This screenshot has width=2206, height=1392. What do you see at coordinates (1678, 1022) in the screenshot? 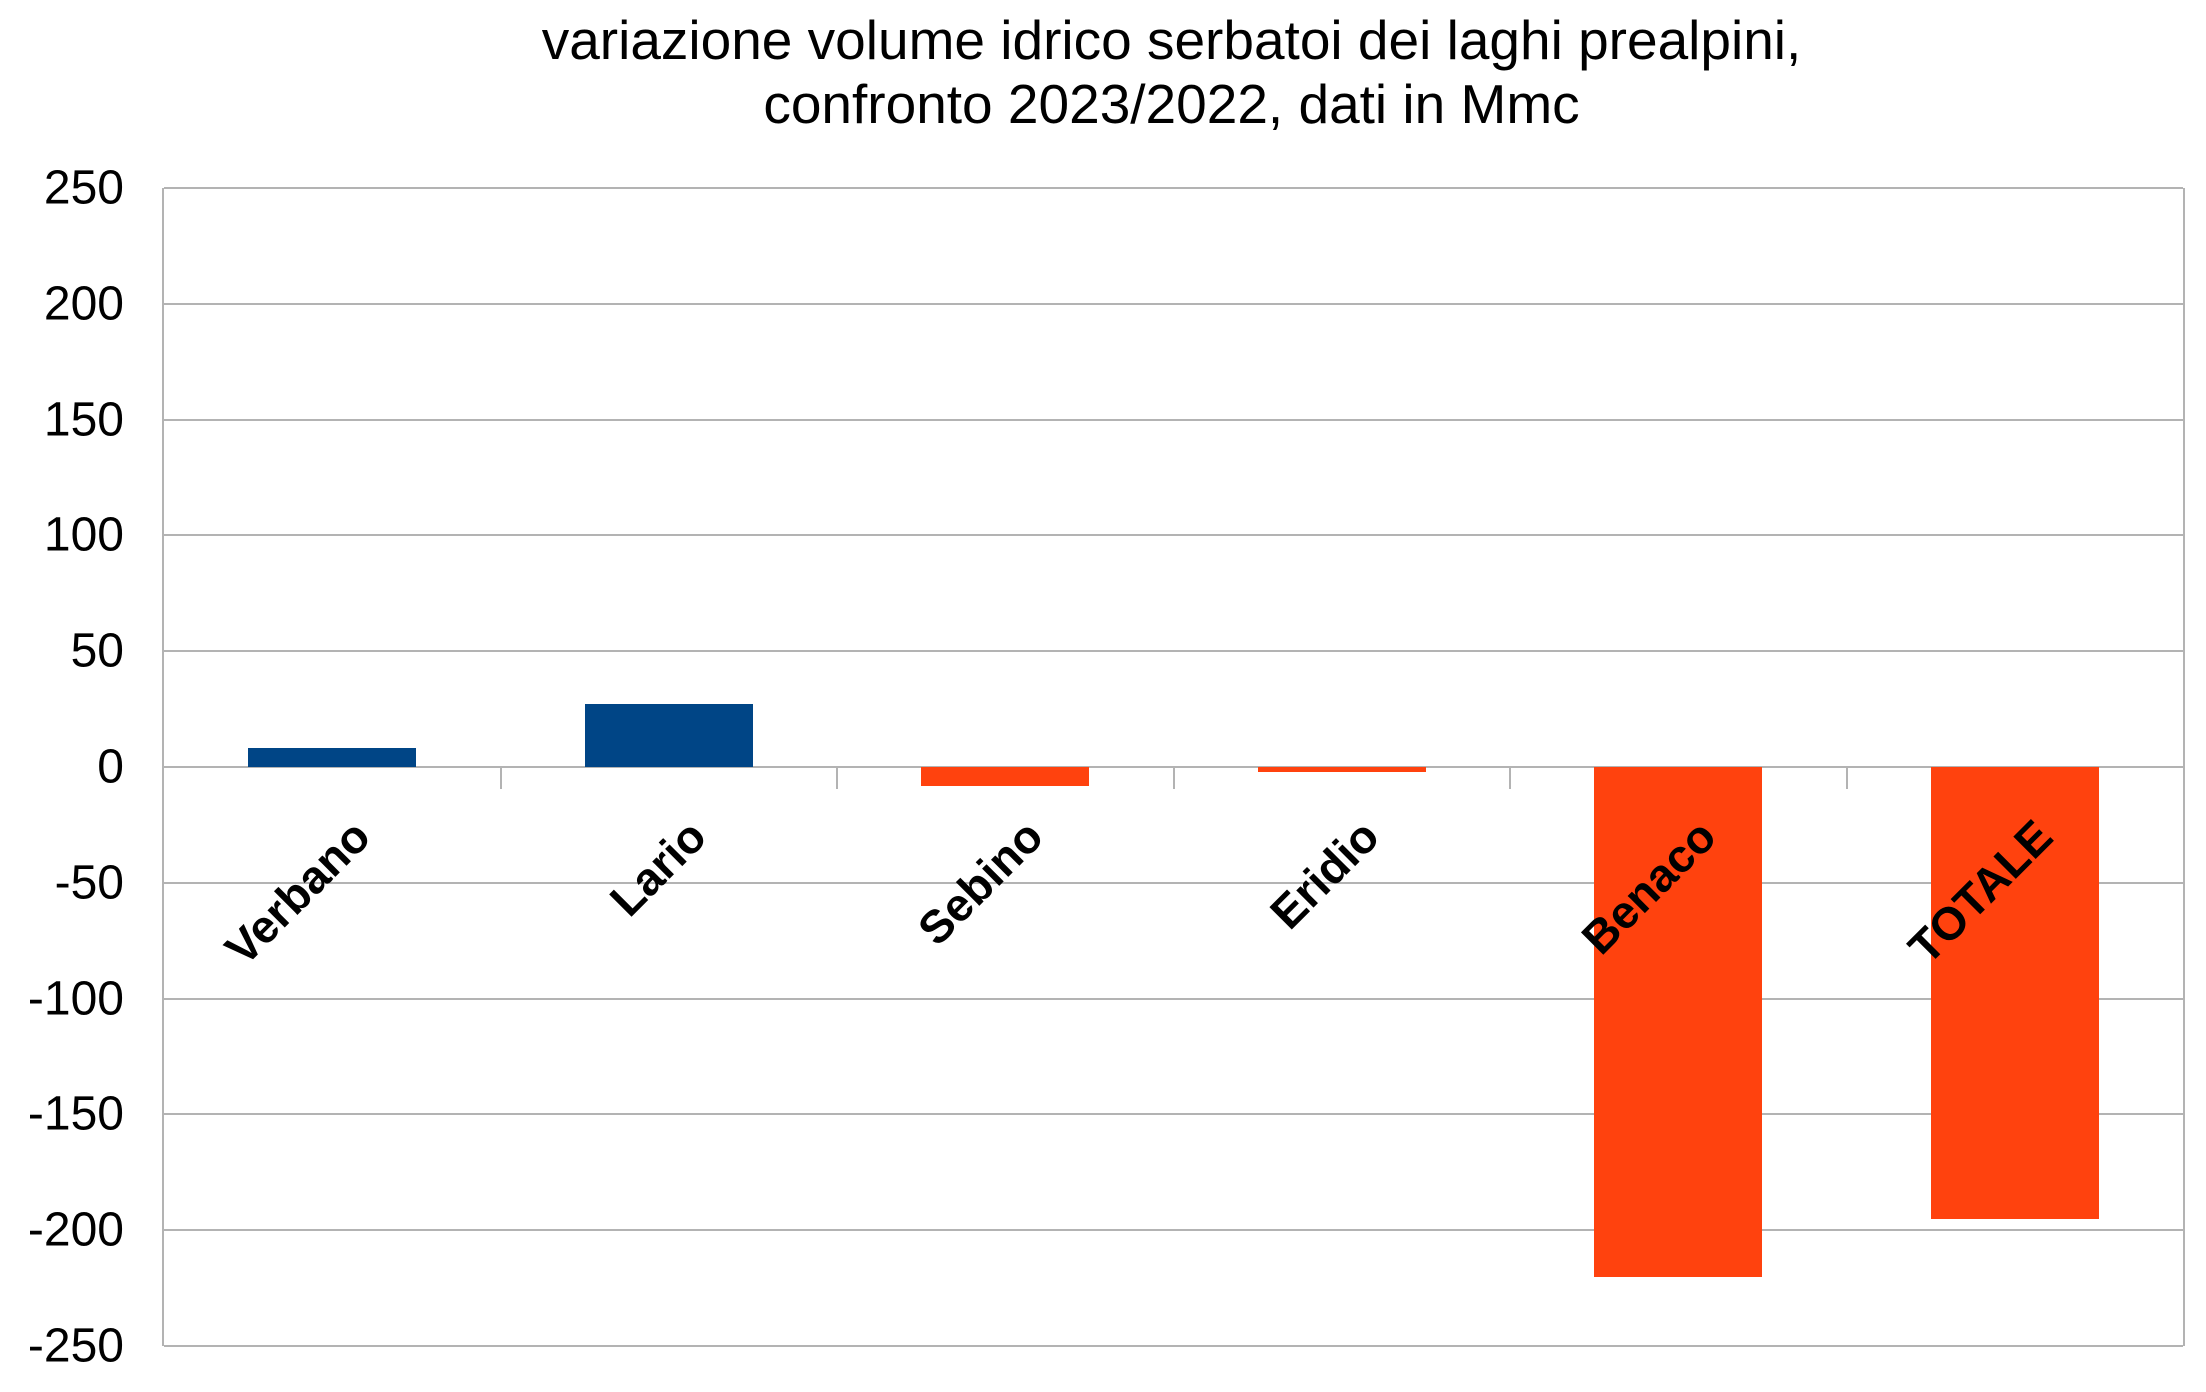
I see `bar-benaco` at bounding box center [1678, 1022].